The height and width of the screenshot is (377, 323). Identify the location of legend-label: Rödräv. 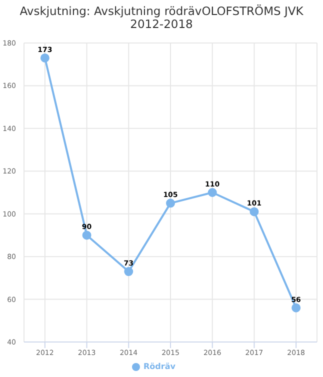
(160, 366).